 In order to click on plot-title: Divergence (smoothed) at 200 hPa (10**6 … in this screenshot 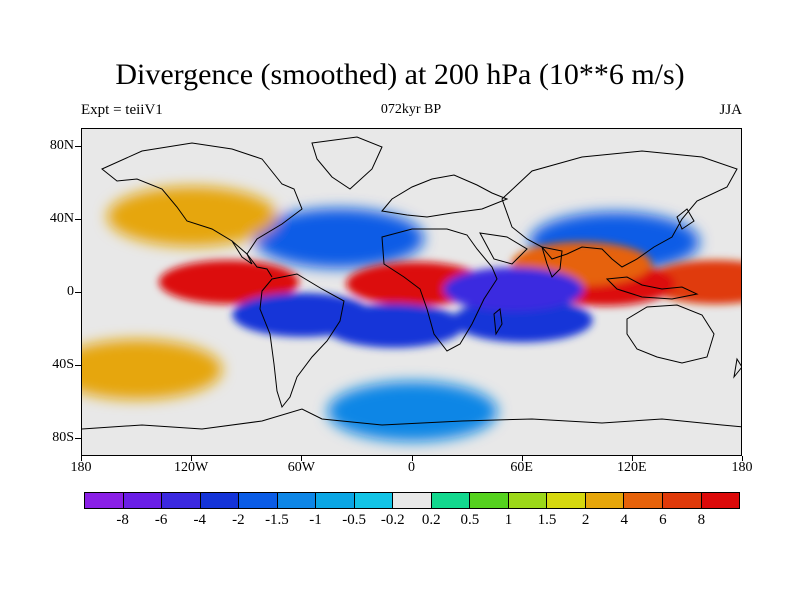, I will do `click(400, 74)`.